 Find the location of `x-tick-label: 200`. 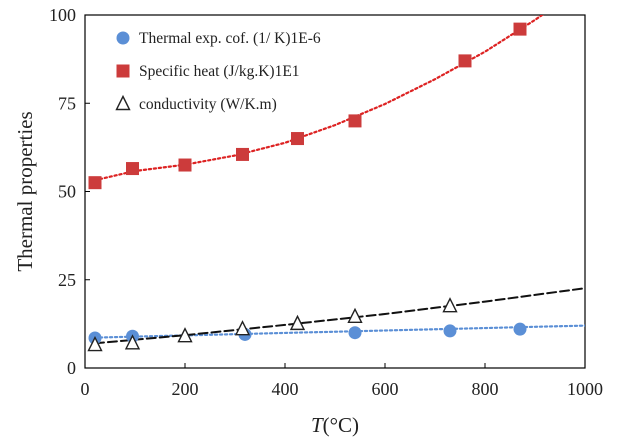

x-tick-label: 200 is located at coordinates (185, 389).